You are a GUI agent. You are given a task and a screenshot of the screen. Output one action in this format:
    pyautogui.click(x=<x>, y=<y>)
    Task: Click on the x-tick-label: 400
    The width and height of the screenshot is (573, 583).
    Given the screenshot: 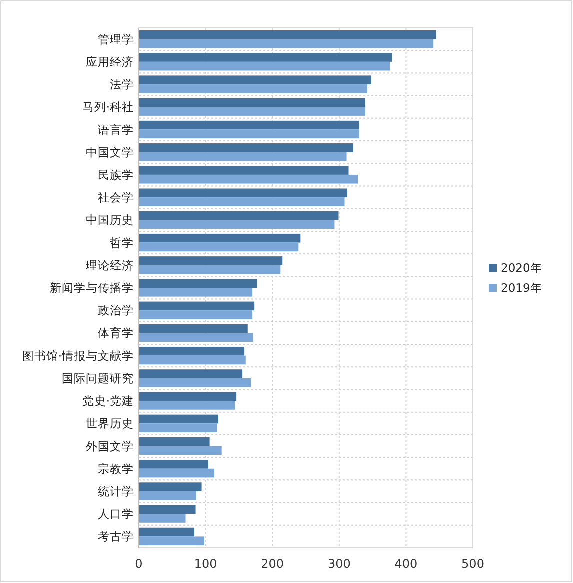 What is the action you would take?
    pyautogui.click(x=406, y=564)
    